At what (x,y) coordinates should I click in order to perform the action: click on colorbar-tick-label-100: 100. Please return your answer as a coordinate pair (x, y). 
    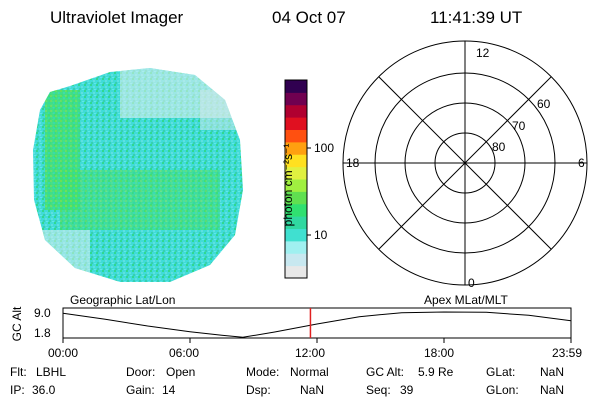
    Looking at the image, I should click on (324, 148).